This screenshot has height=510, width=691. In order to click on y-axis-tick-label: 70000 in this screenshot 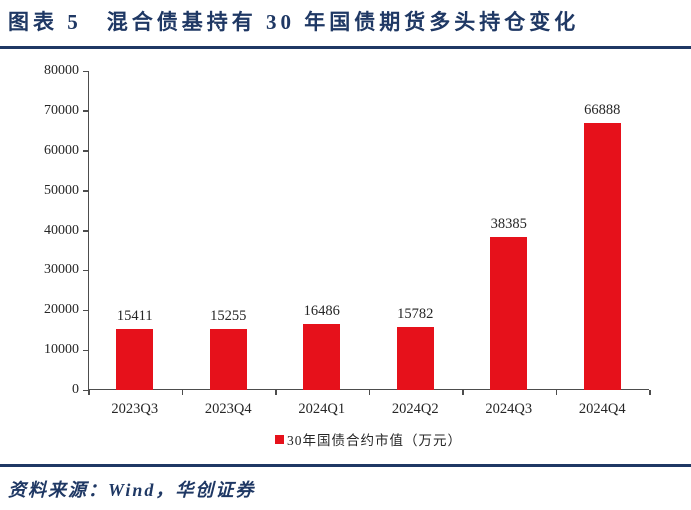, I will do `click(61, 110)`.